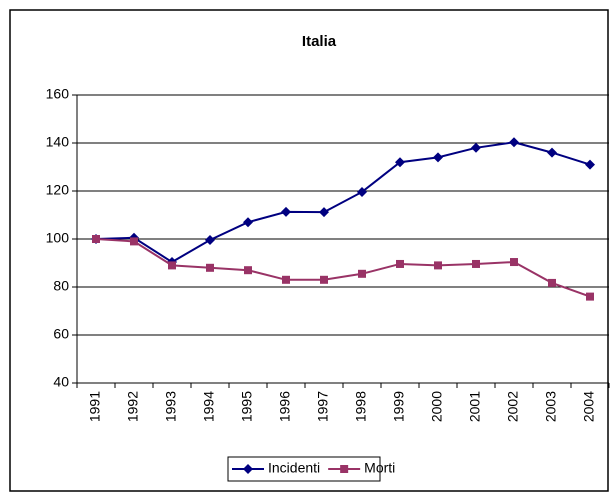  I want to click on x-tick-label: 1991, so click(95, 406).